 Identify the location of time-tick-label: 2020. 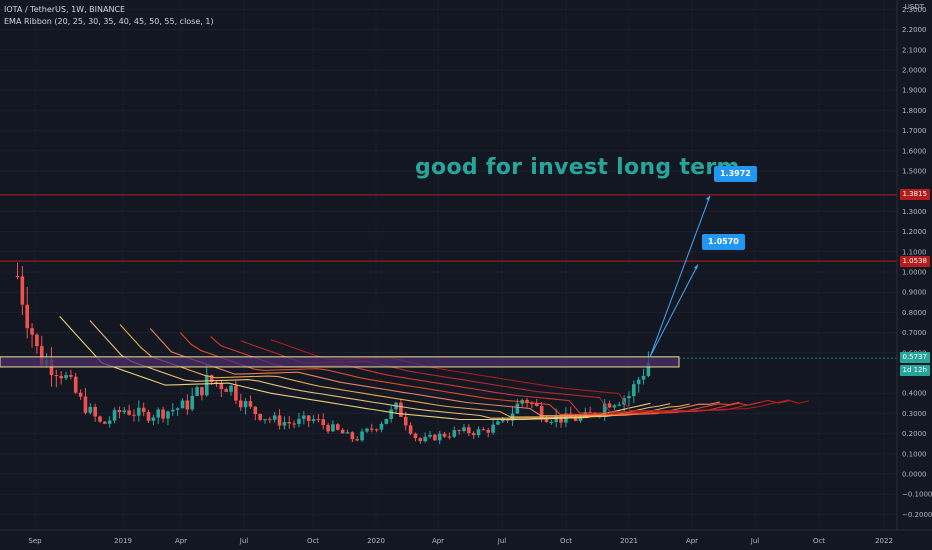
(376, 541).